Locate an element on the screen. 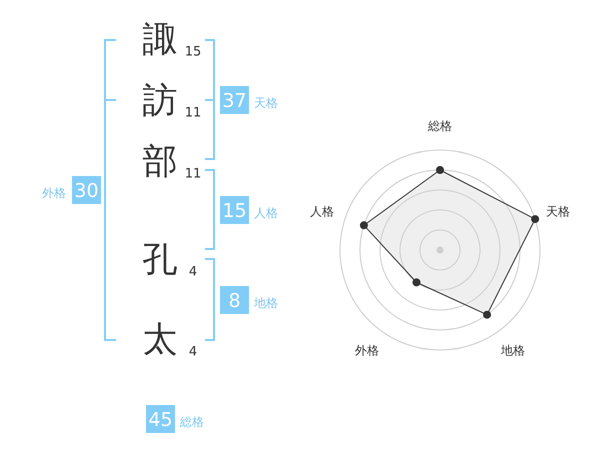  character: 訪 is located at coordinates (160, 101).